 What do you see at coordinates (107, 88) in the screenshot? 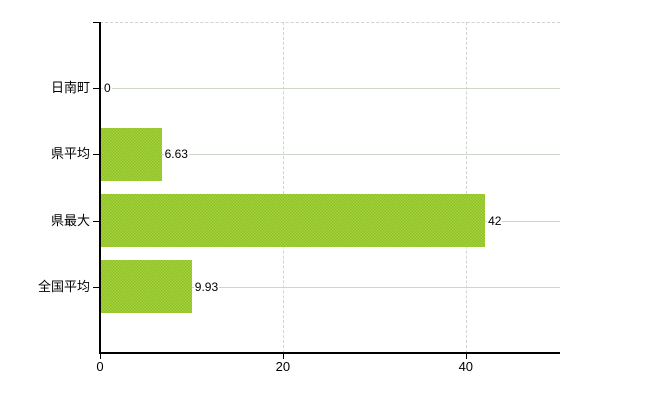
I see `bar-value-label: 0` at bounding box center [107, 88].